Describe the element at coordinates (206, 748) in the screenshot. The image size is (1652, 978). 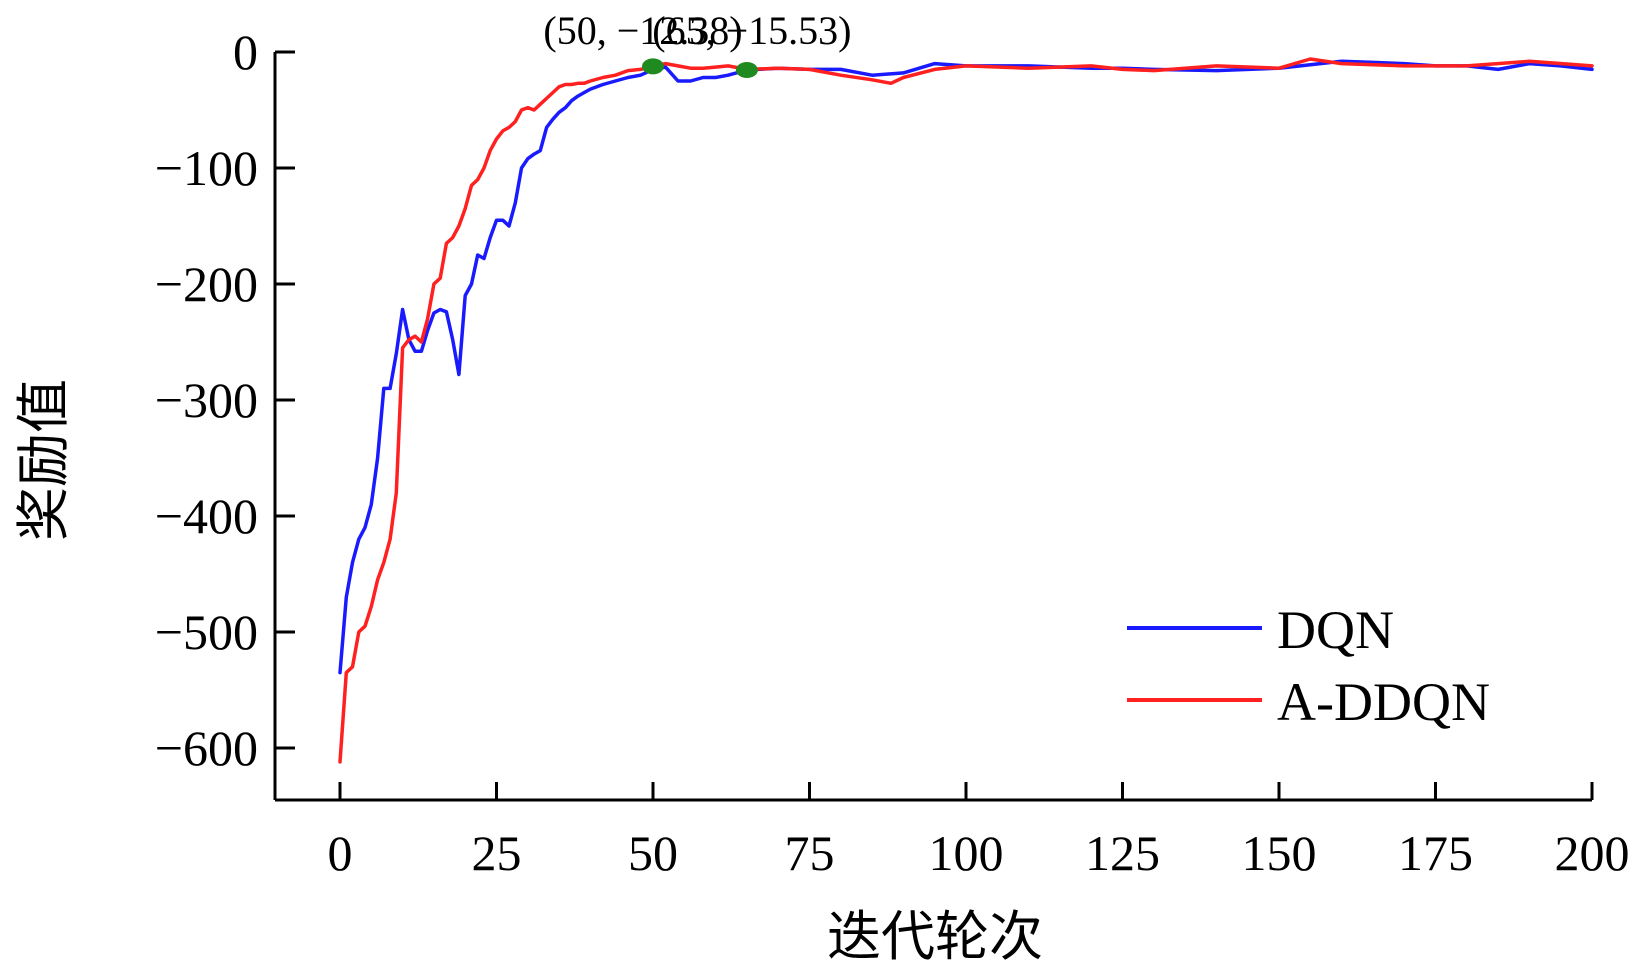
I see `y-tick-label: −600` at that location.